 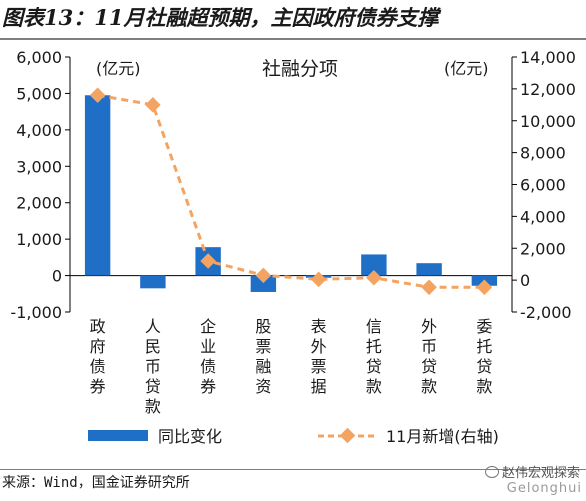 I want to click on category-label-char: 府, so click(x=98, y=346).